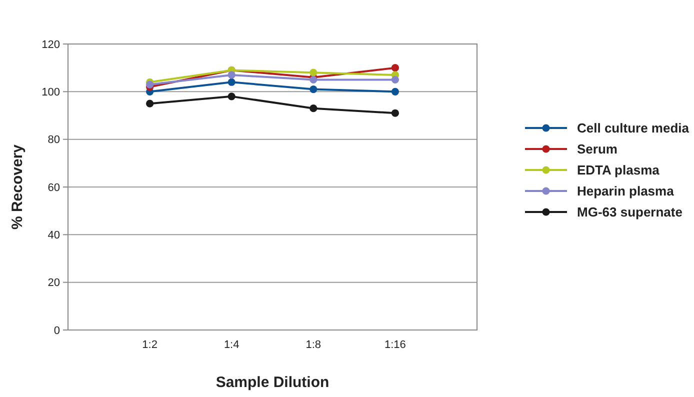 The image size is (694, 397). What do you see at coordinates (232, 345) in the screenshot?
I see `x-tick-label: 1:4` at bounding box center [232, 345].